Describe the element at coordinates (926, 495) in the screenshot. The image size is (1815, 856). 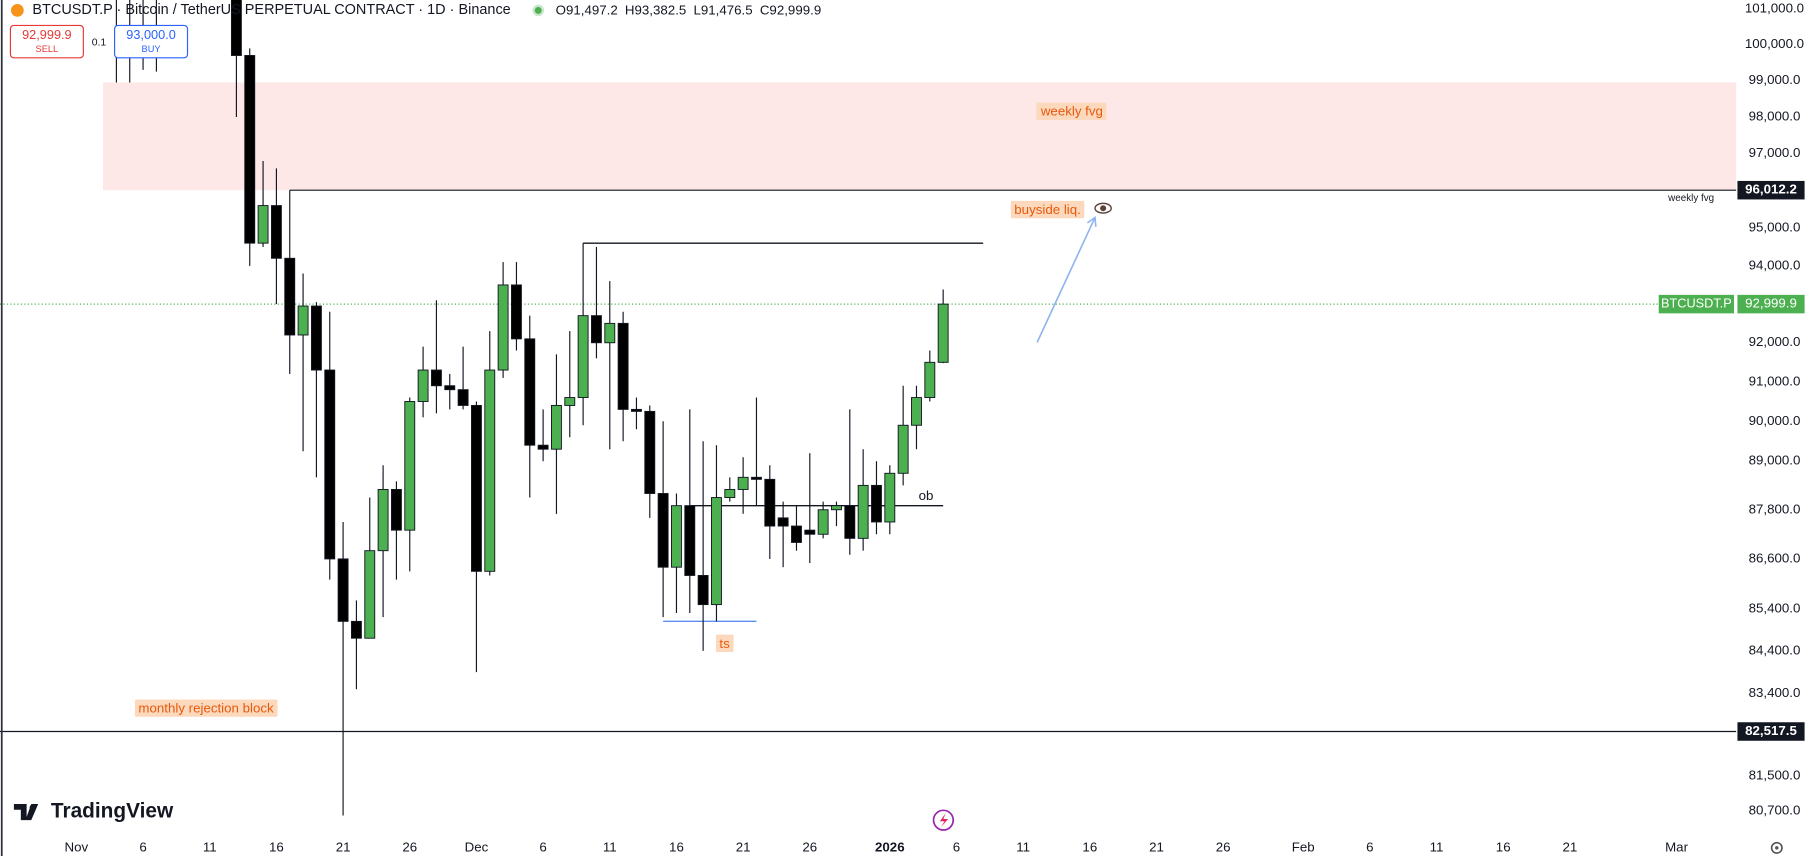
I see `annotation: ob` at that location.